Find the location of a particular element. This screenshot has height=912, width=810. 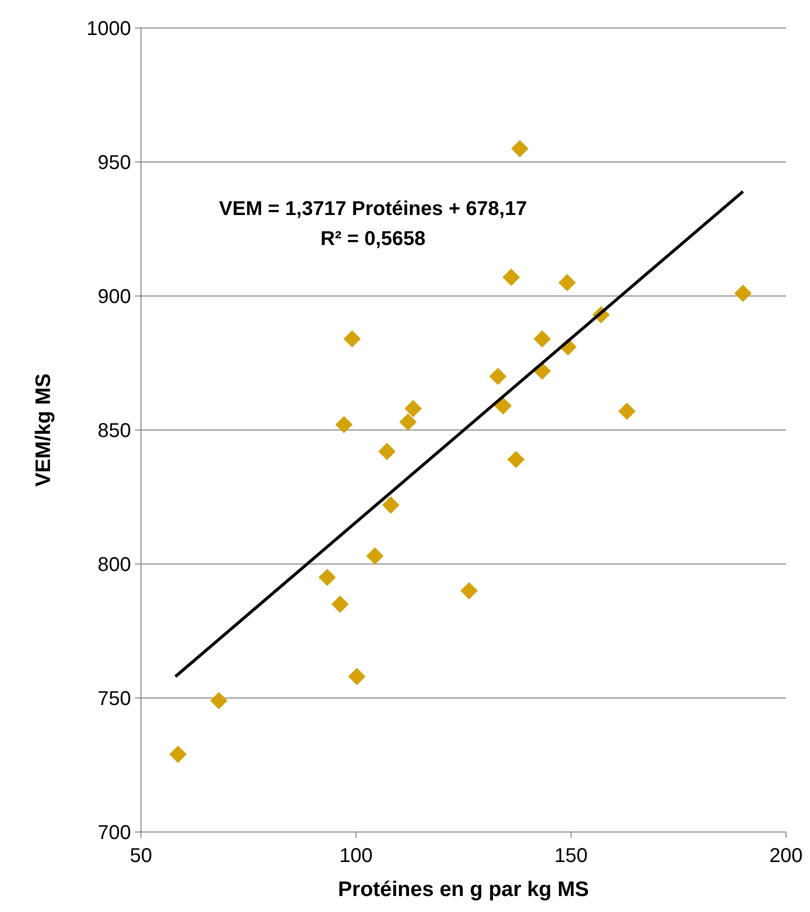

x-tick-label: 50 is located at coordinates (141, 856).